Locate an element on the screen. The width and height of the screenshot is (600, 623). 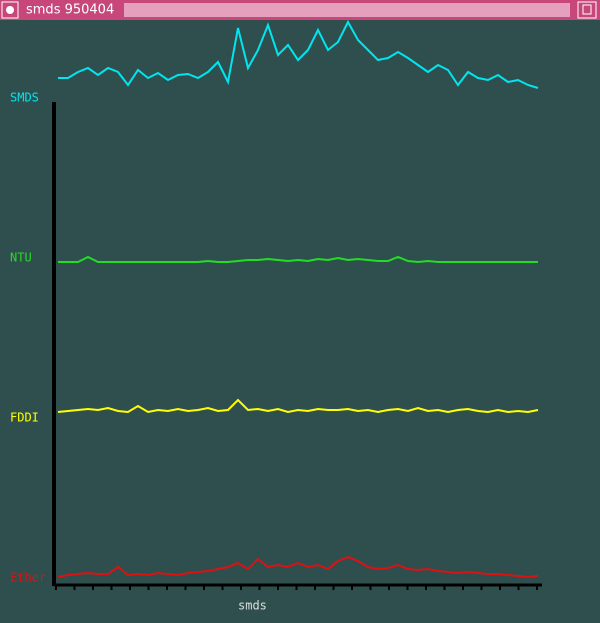
maximize-button is located at coordinates (587, 10).